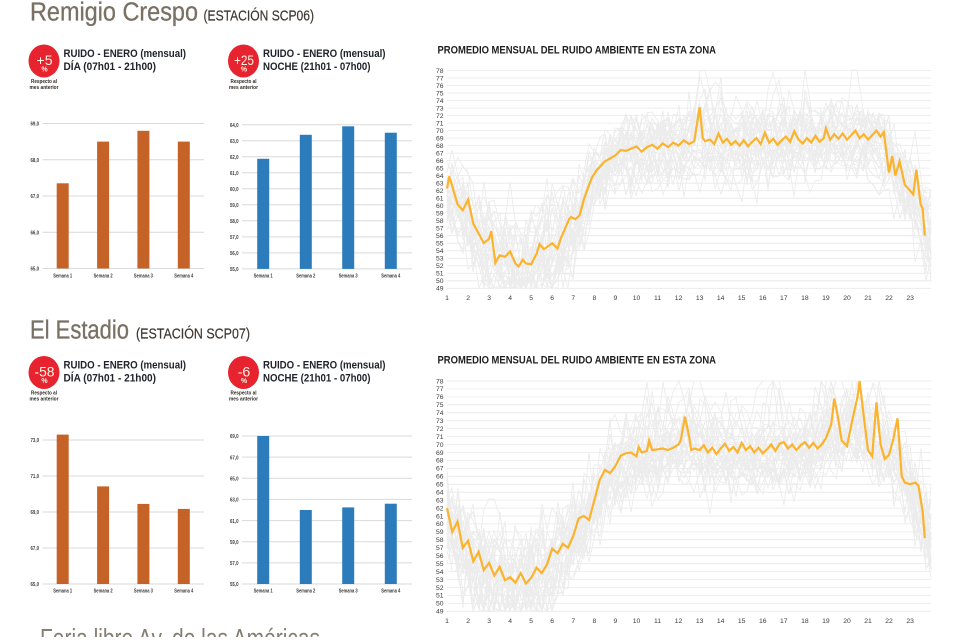 The height and width of the screenshot is (642, 968). Describe the element at coordinates (700, 298) in the screenshot. I see `svg-text: 13` at that location.